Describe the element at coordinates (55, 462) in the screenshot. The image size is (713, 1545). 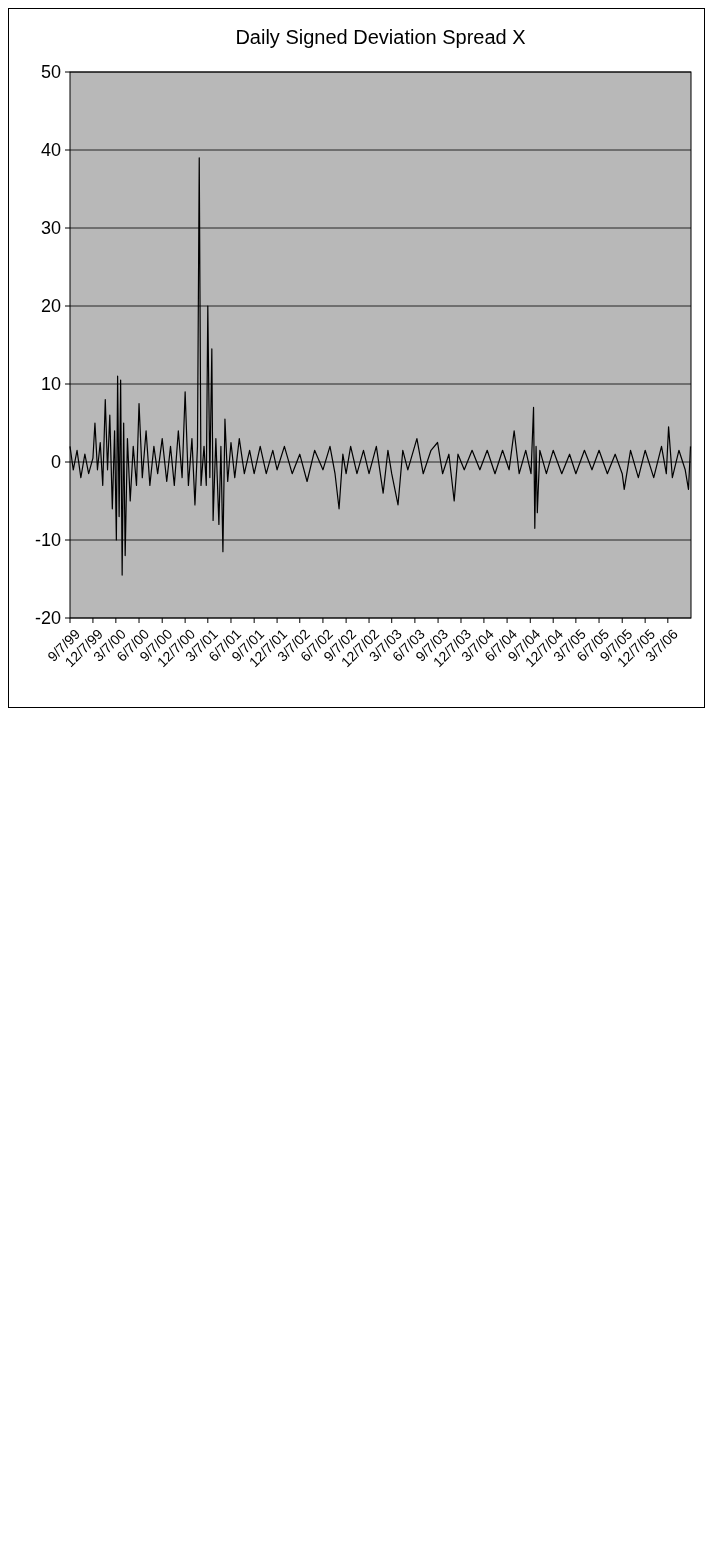
I see `y-tick-label: 0` at that location.